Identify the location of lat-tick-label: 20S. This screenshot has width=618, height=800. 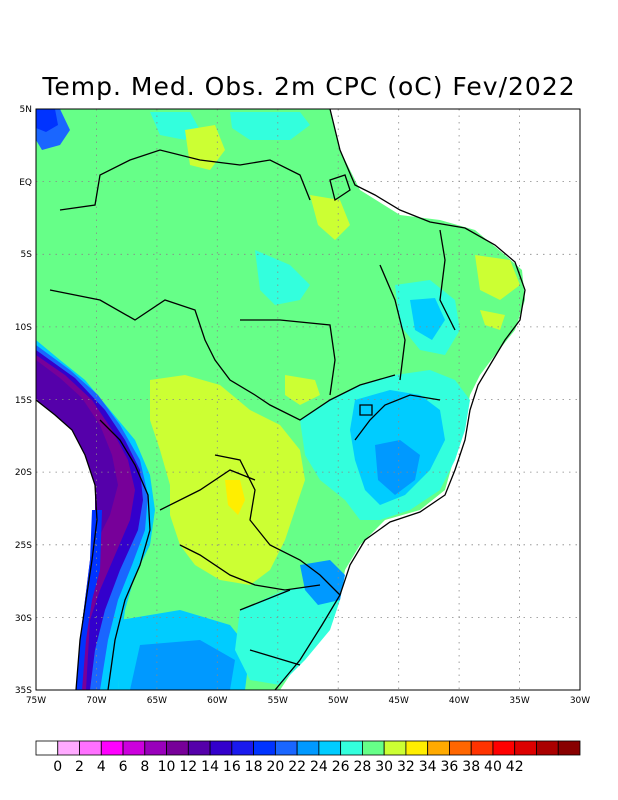
(23, 473).